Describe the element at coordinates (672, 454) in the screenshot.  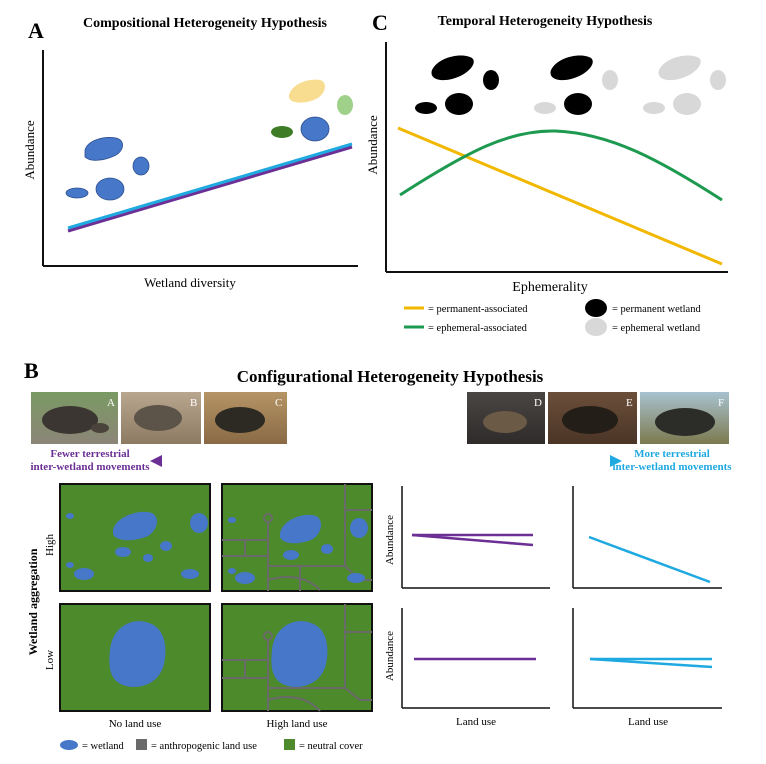
I see `more-movements-line1: More terrestrial` at that location.